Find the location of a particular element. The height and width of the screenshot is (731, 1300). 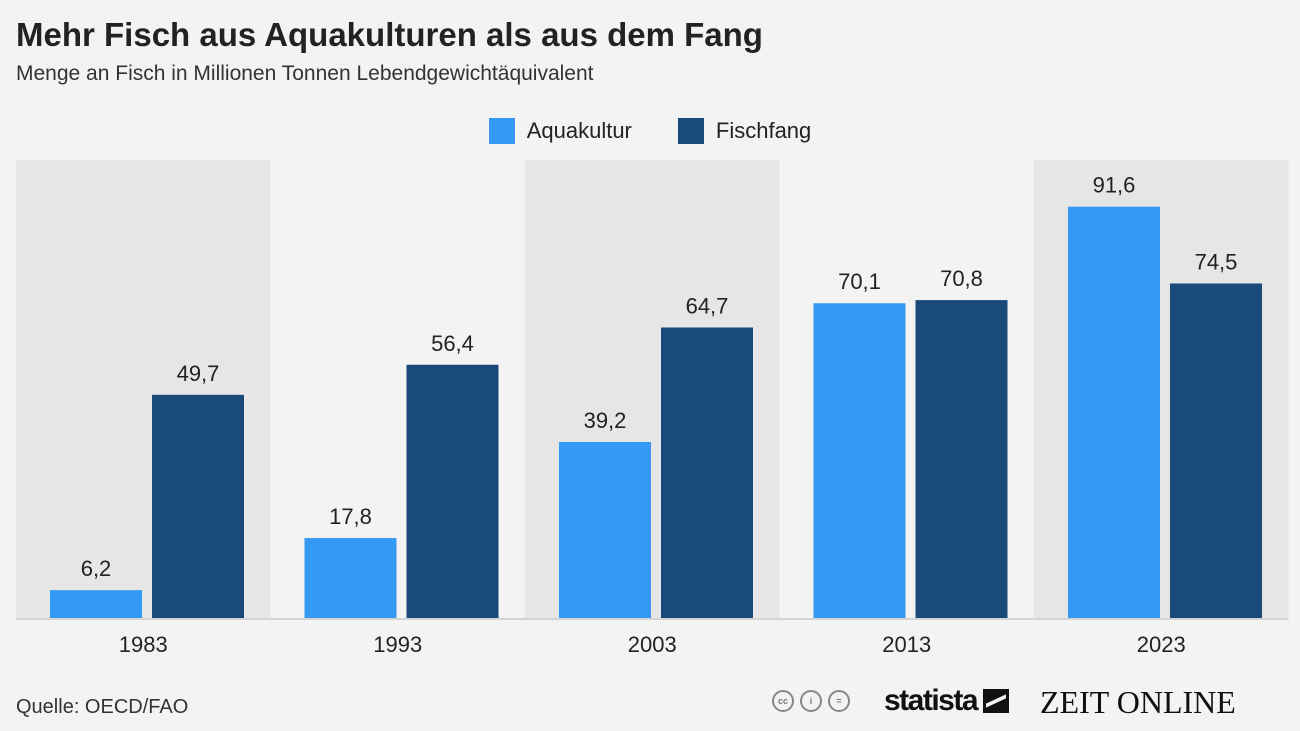

data-label: 49,7 is located at coordinates (198, 373).